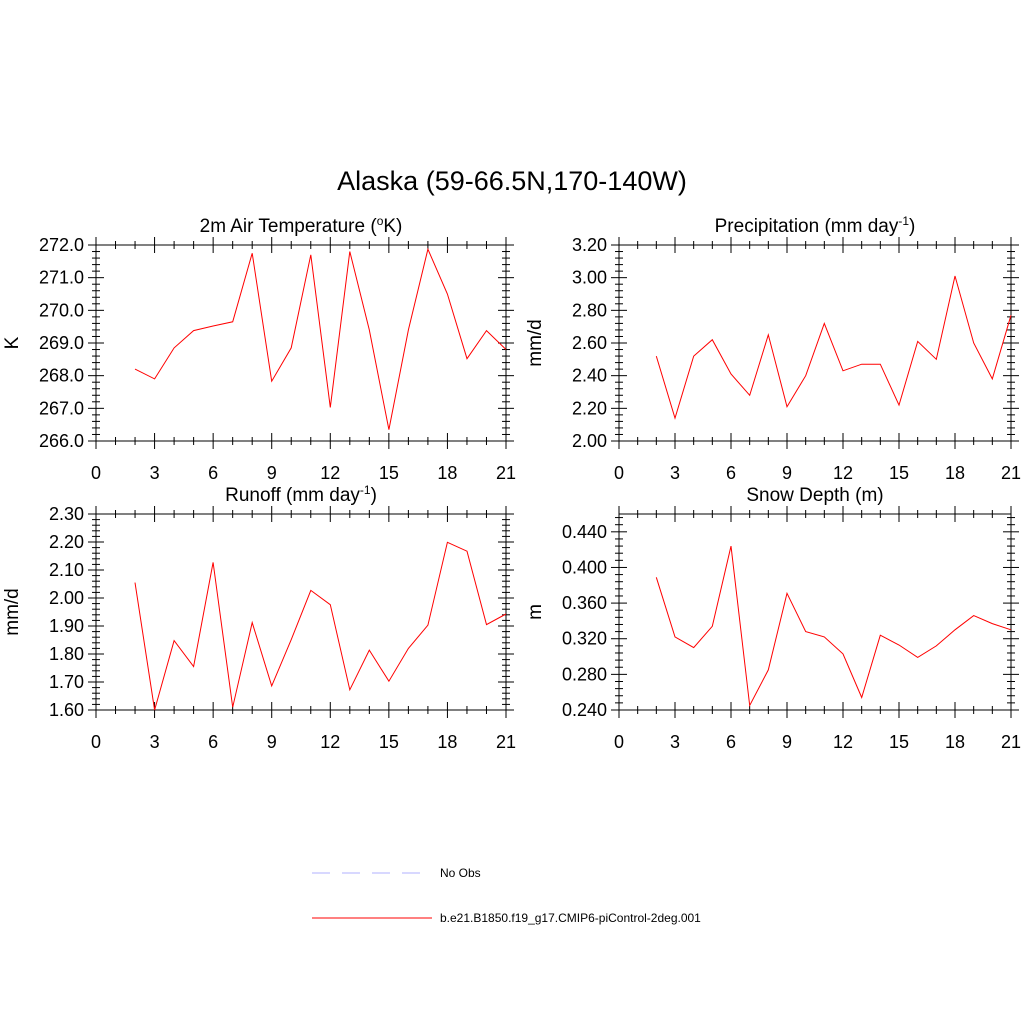 The height and width of the screenshot is (1024, 1024). What do you see at coordinates (535, 612) in the screenshot?
I see `y-axis-label: m` at bounding box center [535, 612].